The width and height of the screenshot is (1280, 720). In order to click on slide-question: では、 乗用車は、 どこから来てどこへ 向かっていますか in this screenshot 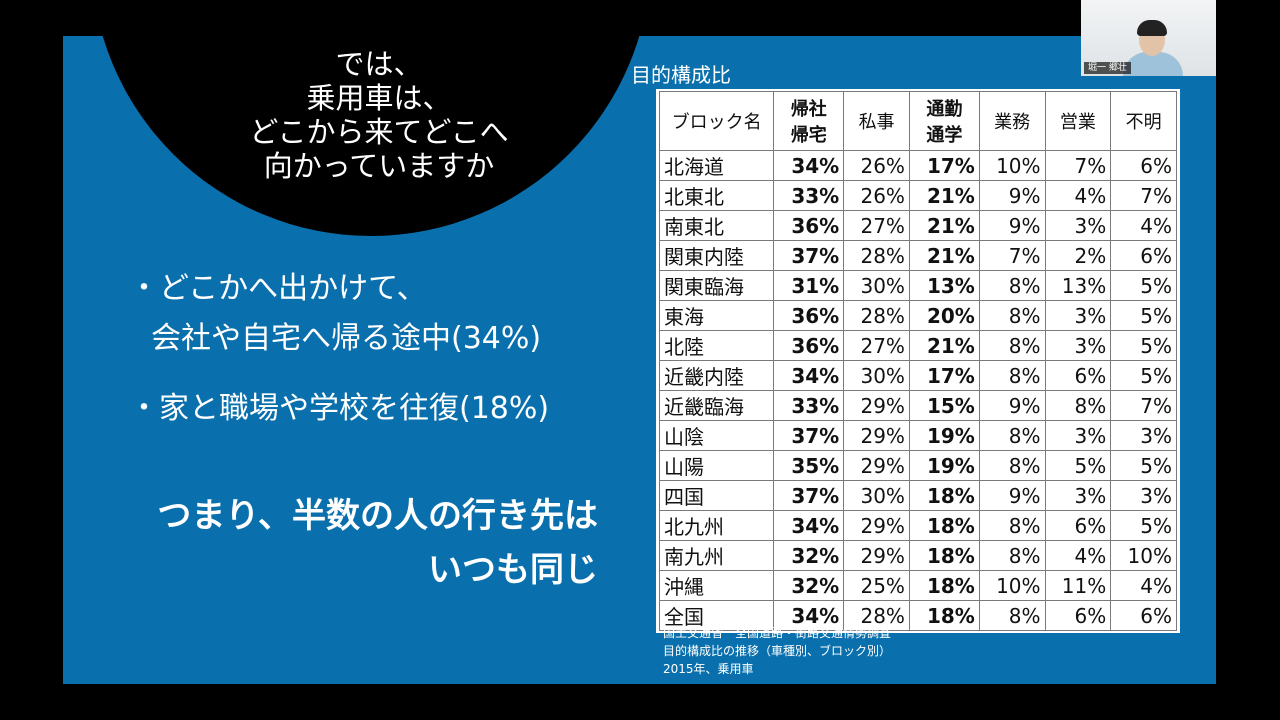, I will do `click(379, 115)`.